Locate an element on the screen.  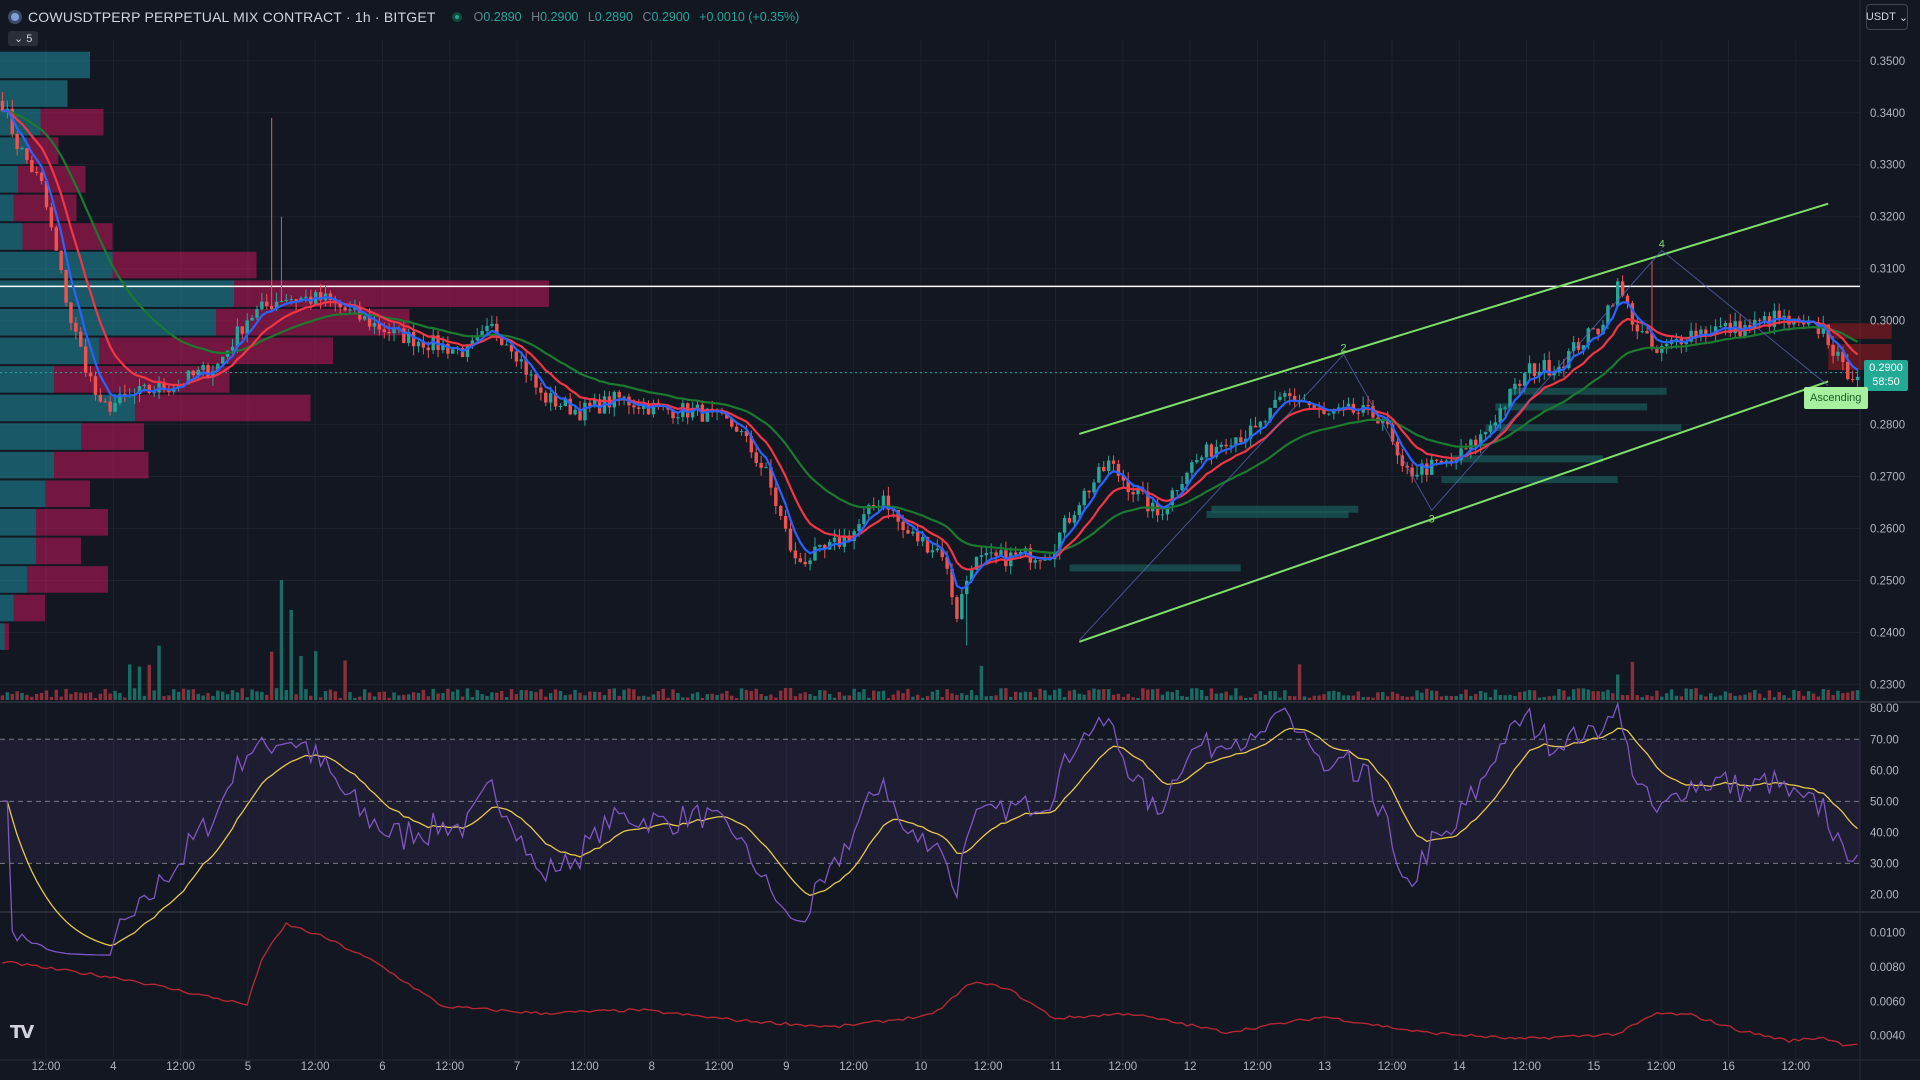
currency-button: USDT ⌄ is located at coordinates (1887, 17).